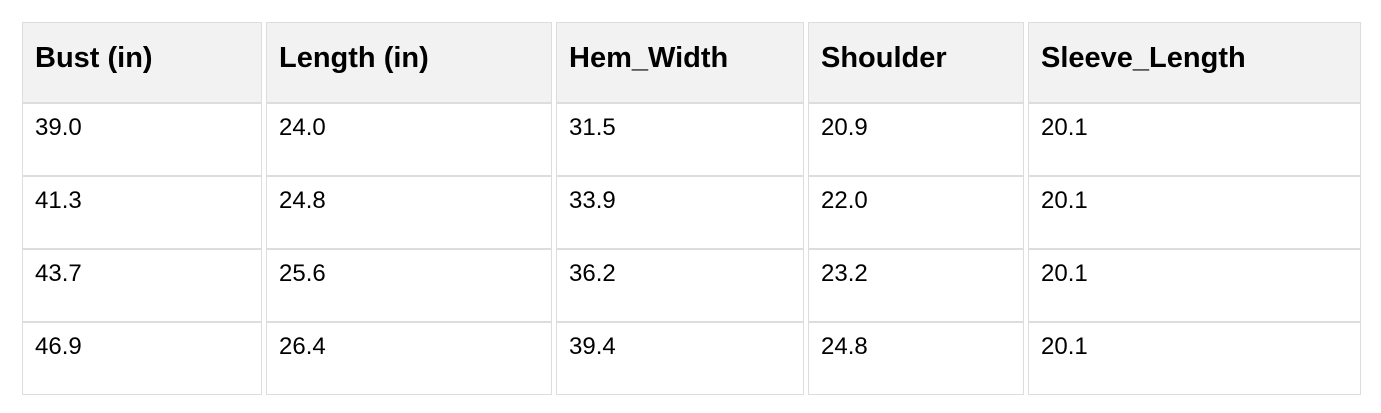  What do you see at coordinates (409, 212) in the screenshot?
I see `table-cell-length: 24.8` at bounding box center [409, 212].